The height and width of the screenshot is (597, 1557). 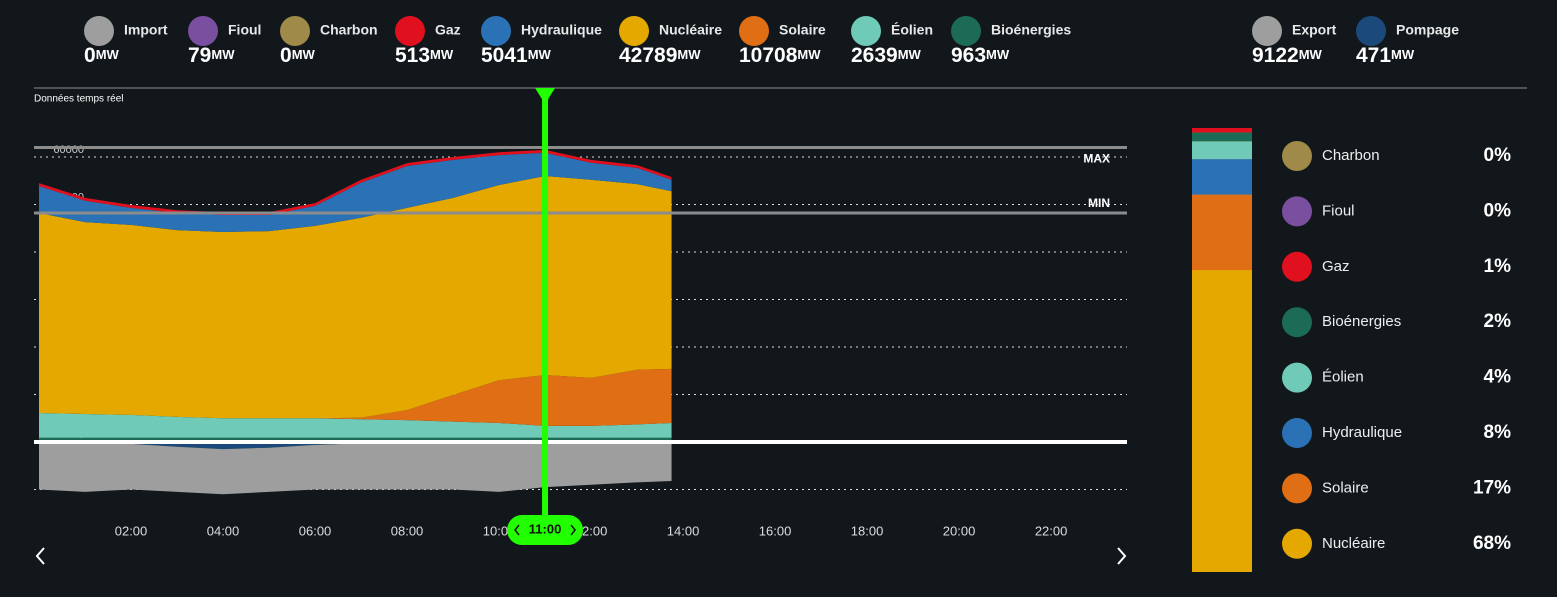 I want to click on source-label: Charbon, so click(x=349, y=30).